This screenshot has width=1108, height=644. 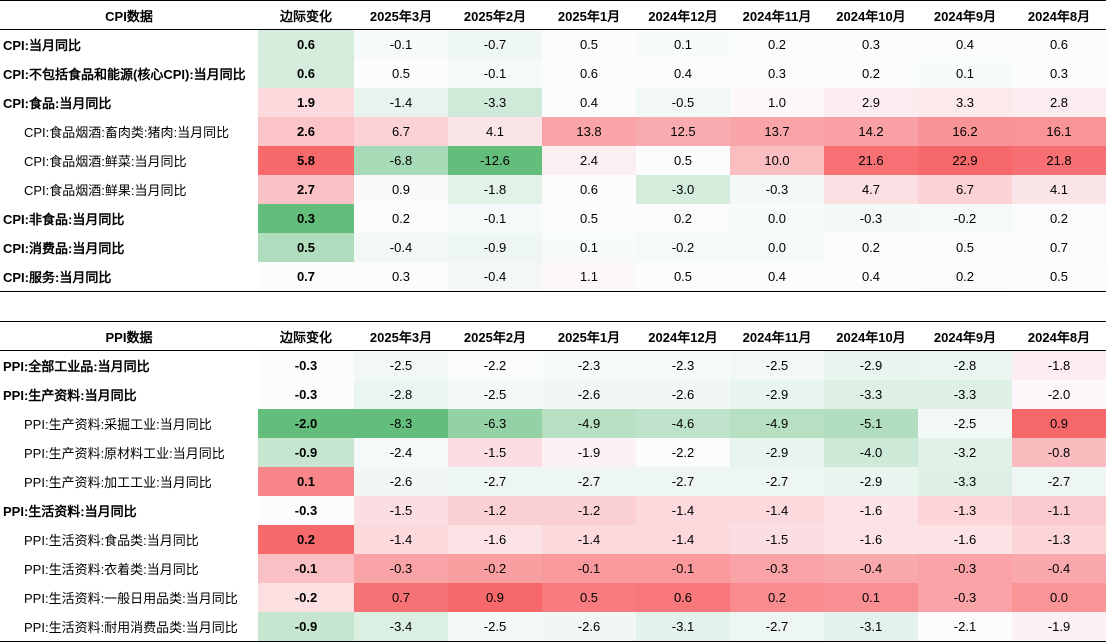 What do you see at coordinates (777, 277) in the screenshot?
I see `cpi-value-cell: 0.4` at bounding box center [777, 277].